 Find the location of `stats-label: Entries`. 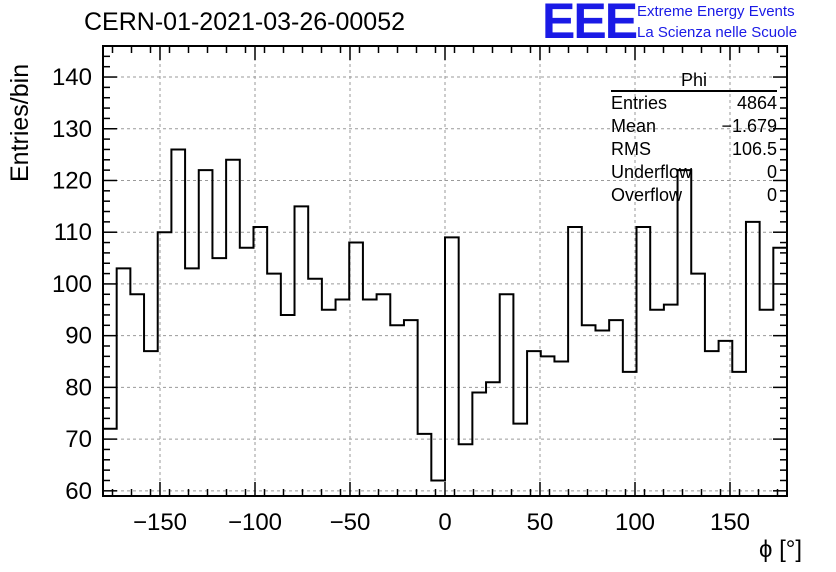

stats-label: Entries is located at coordinates (639, 103).